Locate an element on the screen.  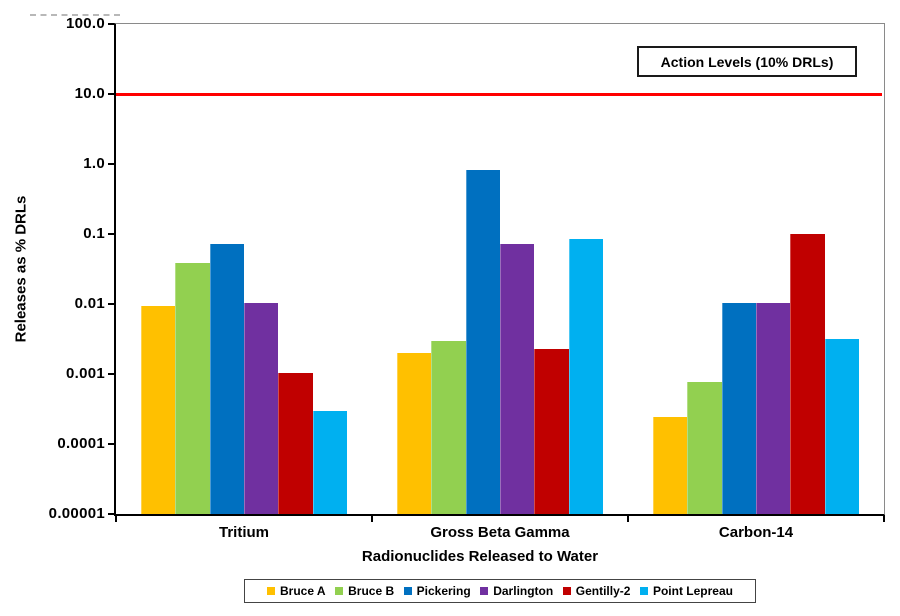
legend-label-pickering: Pickering is located at coordinates (443, 591).